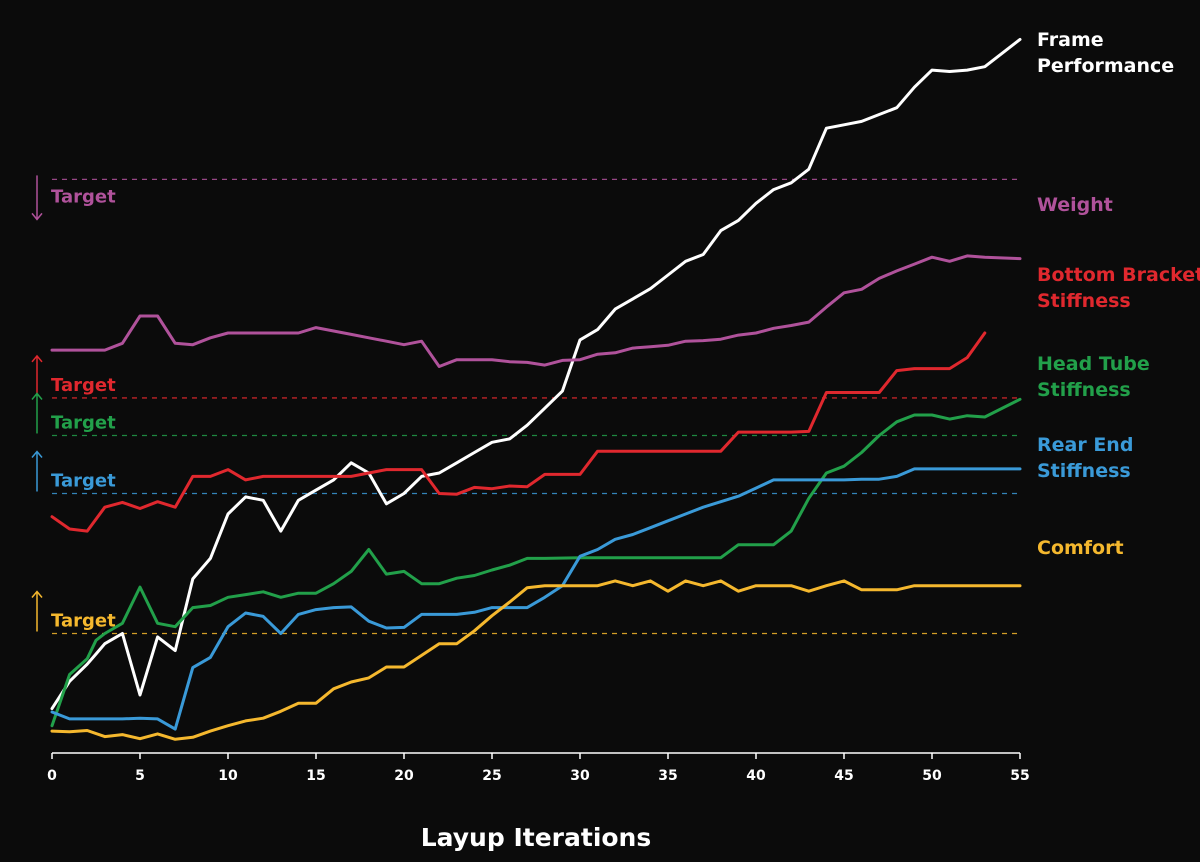 This screenshot has height=862, width=1200. What do you see at coordinates (1019, 776) in the screenshot?
I see `x-tick-label: 55` at bounding box center [1019, 776].